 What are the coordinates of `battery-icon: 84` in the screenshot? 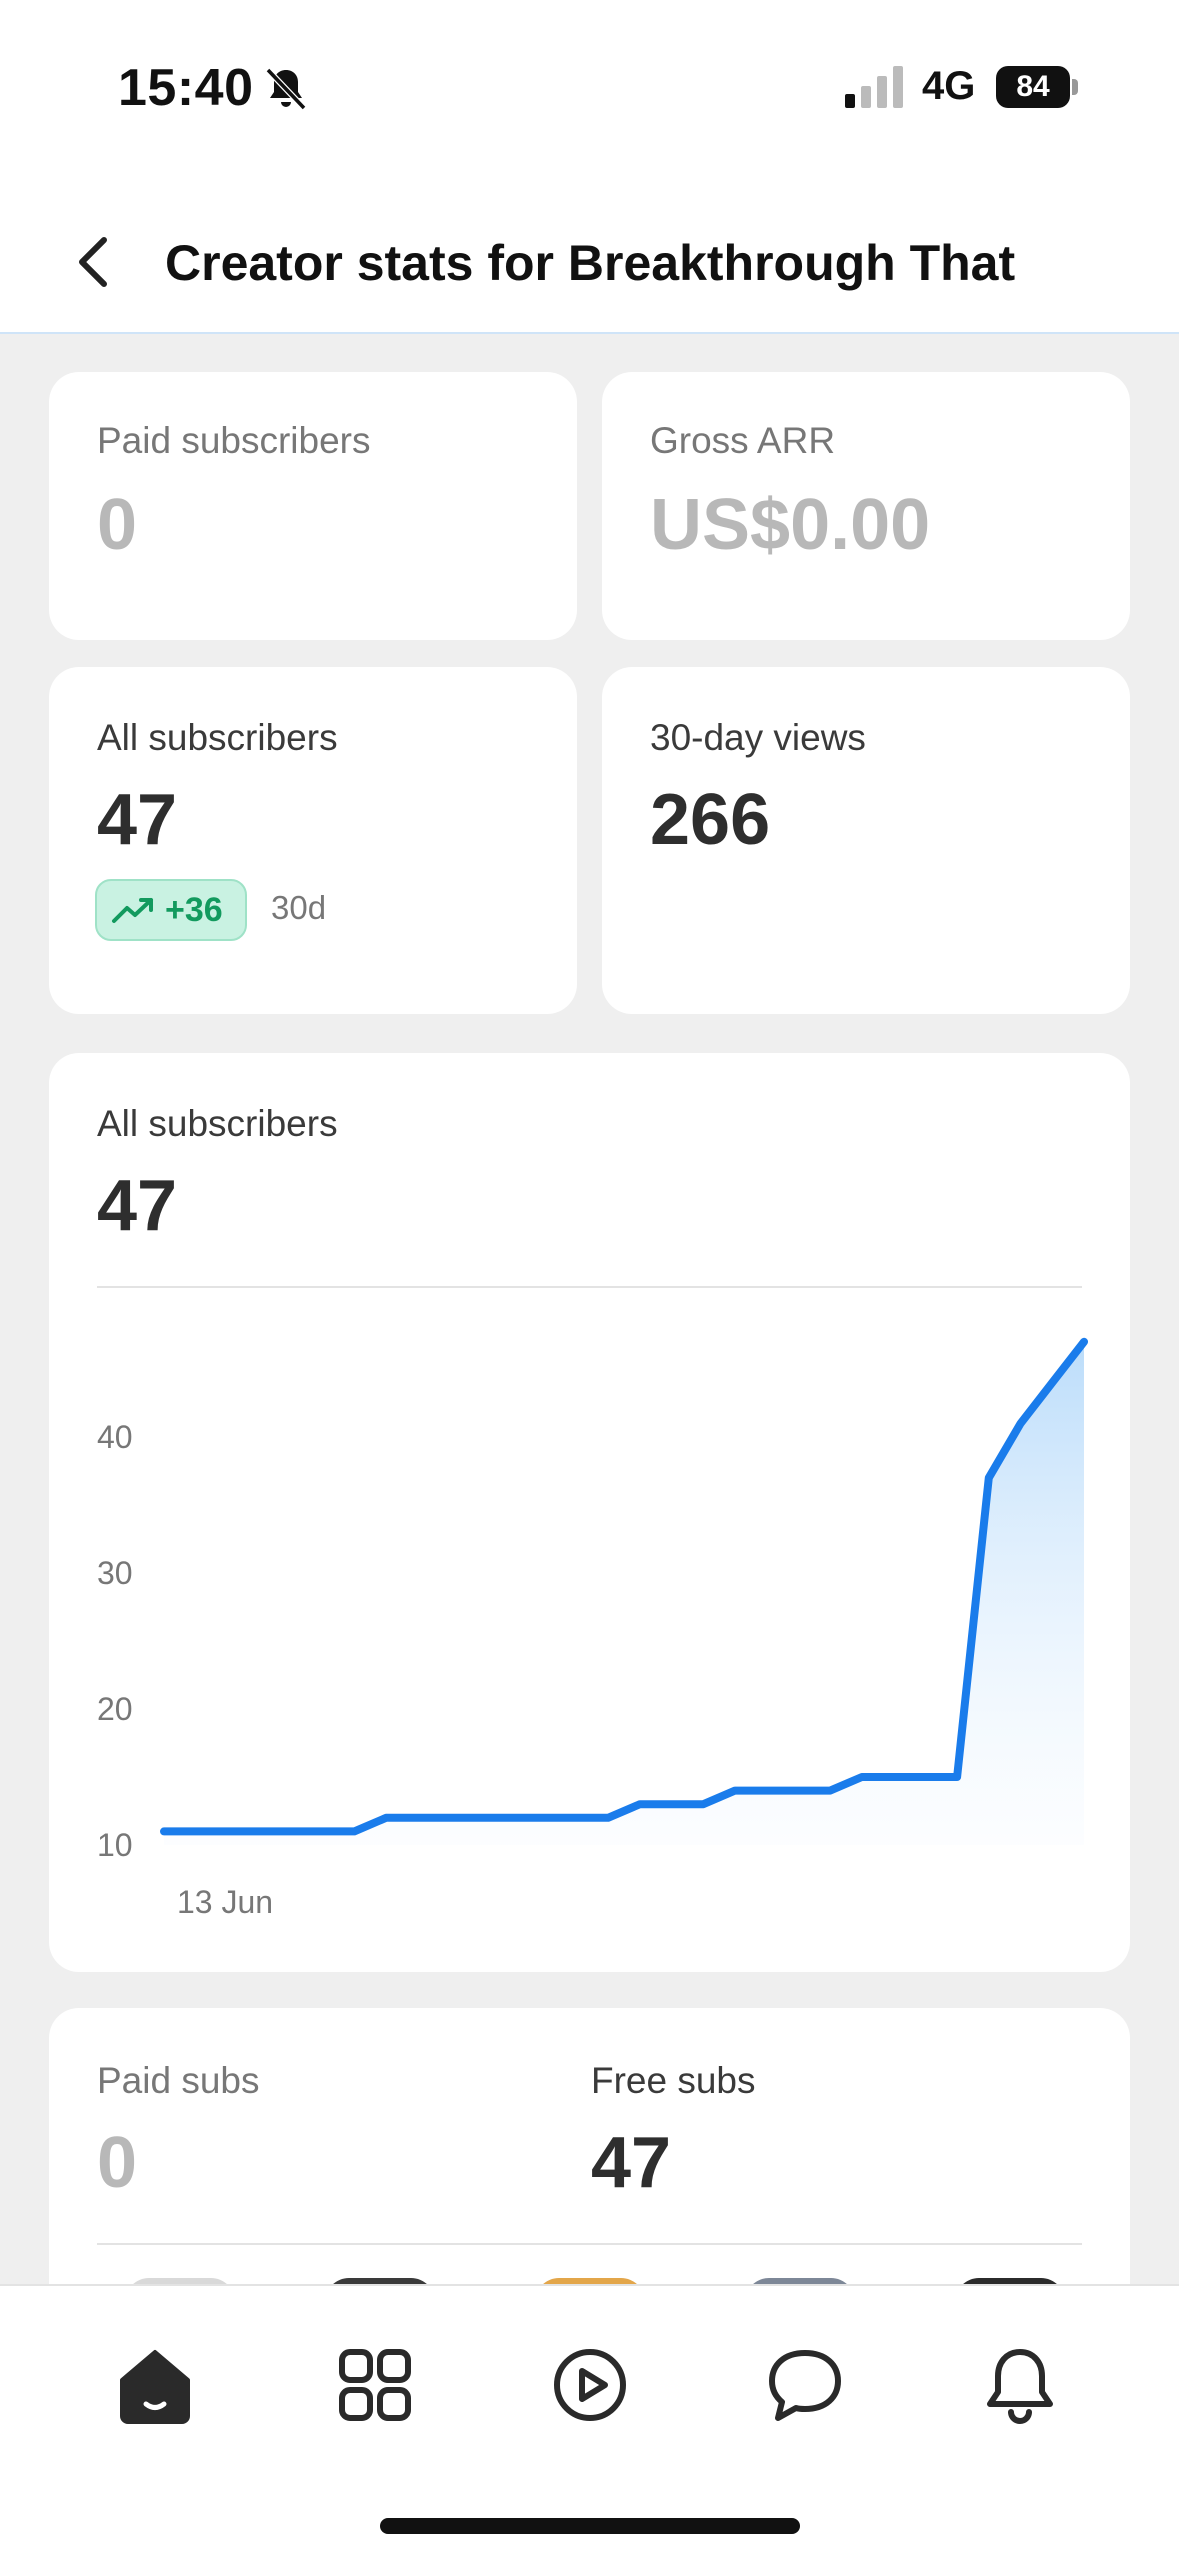 It's located at (1037, 87).